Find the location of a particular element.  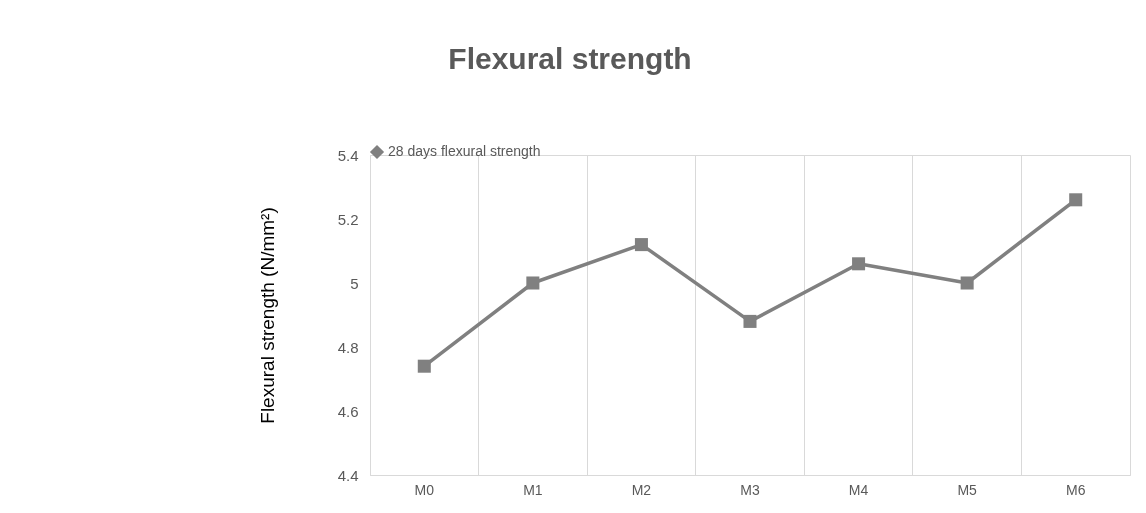

x-tick-label: M0 is located at coordinates (424, 489).